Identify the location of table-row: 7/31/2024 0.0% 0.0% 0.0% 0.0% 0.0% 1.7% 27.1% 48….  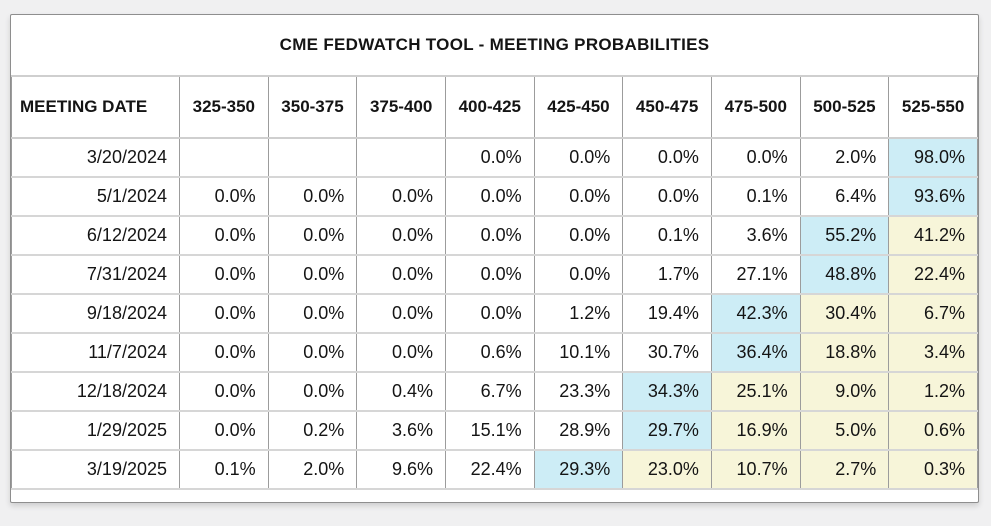
(494, 274).